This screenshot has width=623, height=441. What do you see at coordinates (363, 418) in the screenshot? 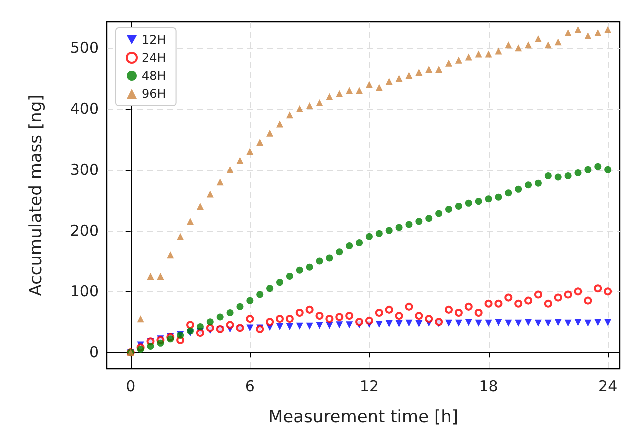
I see `x-axis-title: Measurement time [h]` at bounding box center [363, 418].